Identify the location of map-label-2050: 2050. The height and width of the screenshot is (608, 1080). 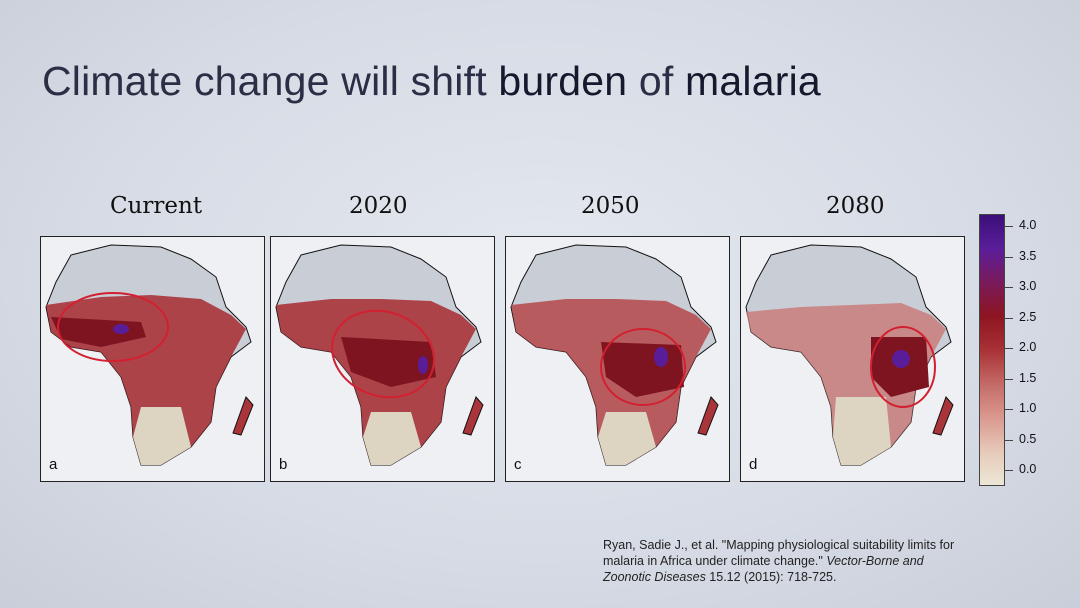
(610, 206).